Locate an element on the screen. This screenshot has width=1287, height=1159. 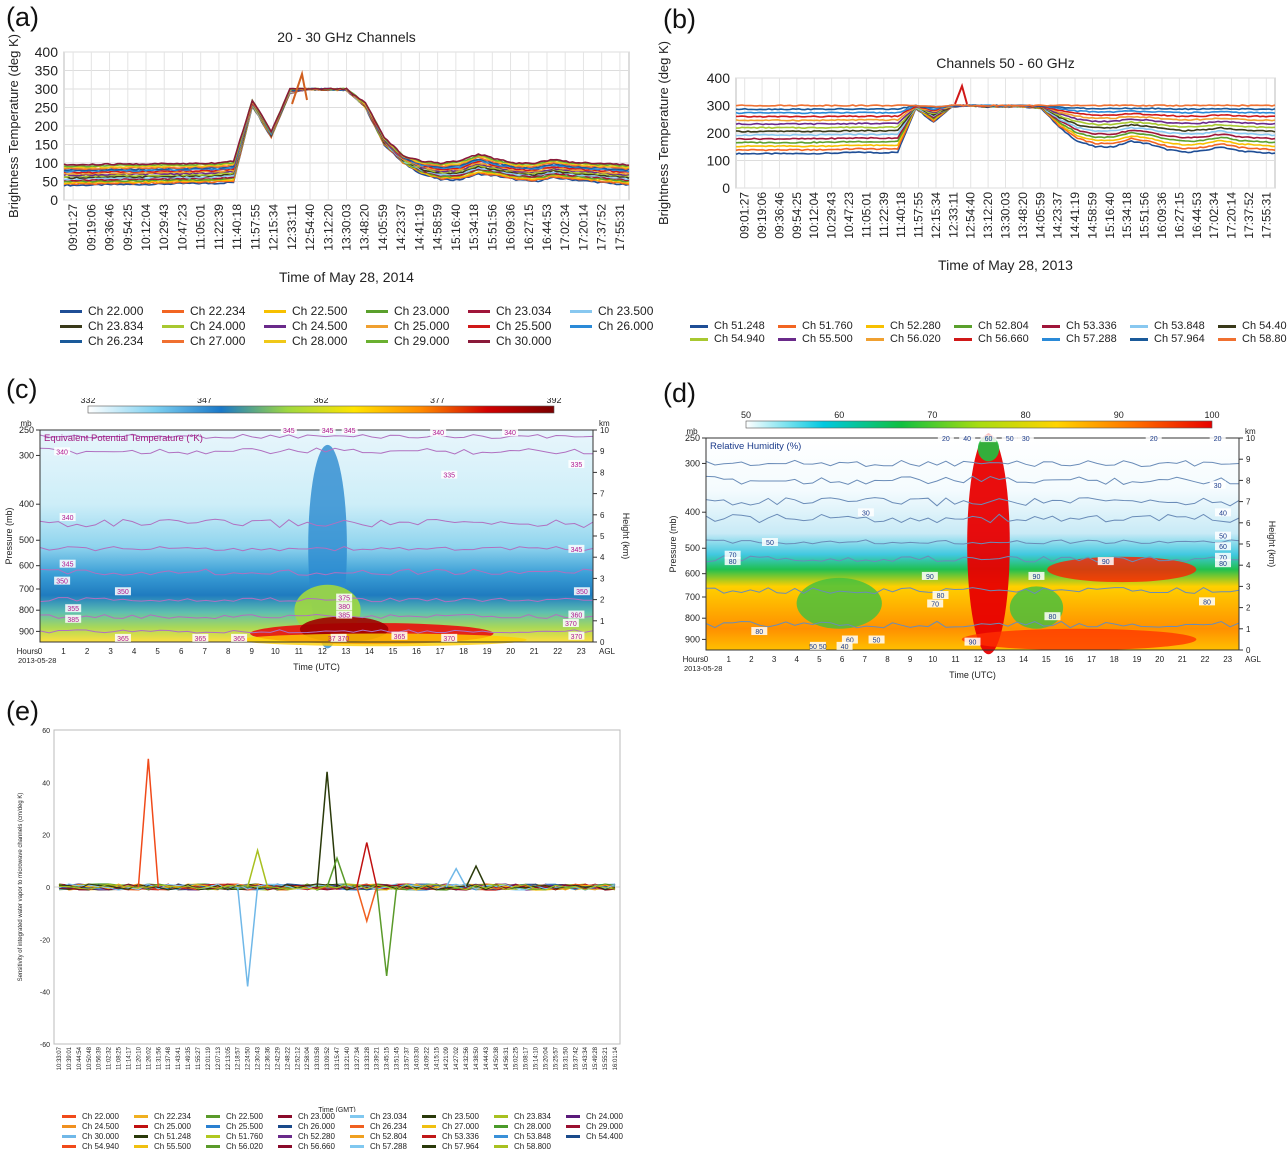
inner-title: Equivalent Potential Temperature (°K) is located at coordinates (123, 438).